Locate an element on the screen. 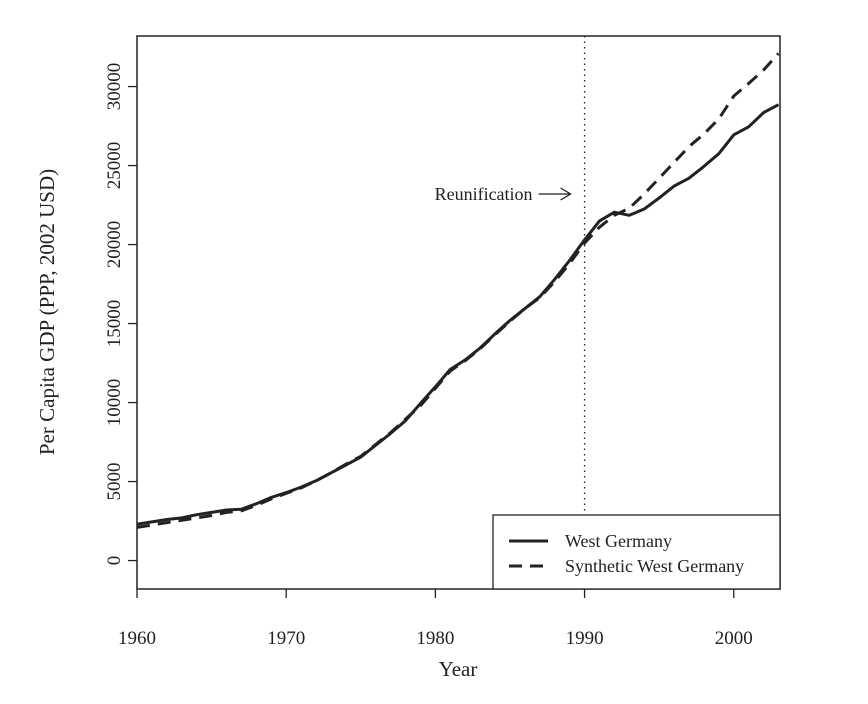 This screenshot has height=704, width=868. y-tick-label: 10000 is located at coordinates (114, 403).